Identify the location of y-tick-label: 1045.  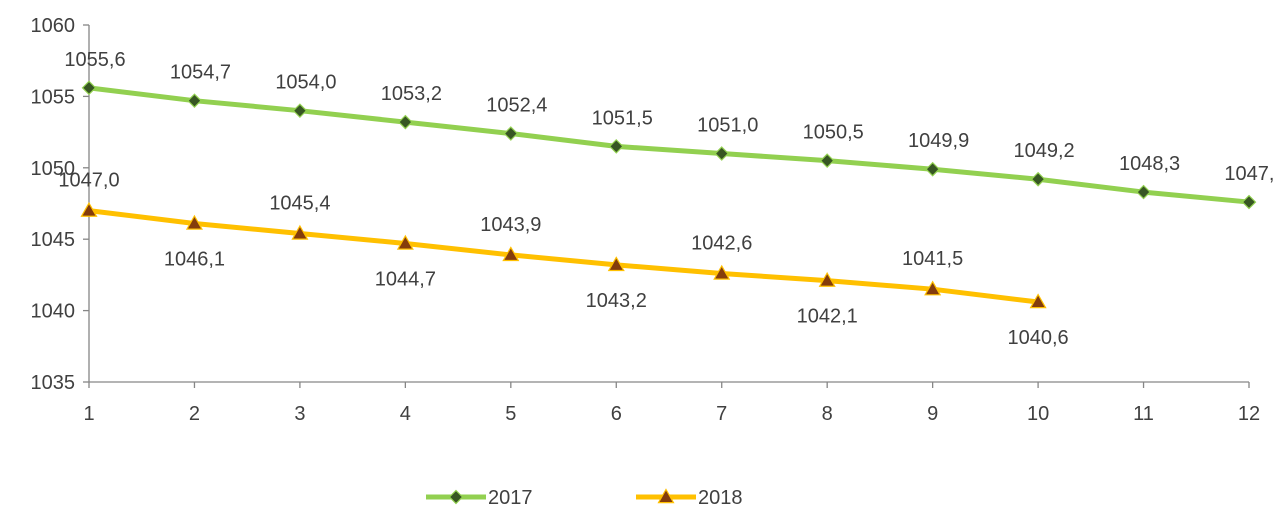
(53, 240).